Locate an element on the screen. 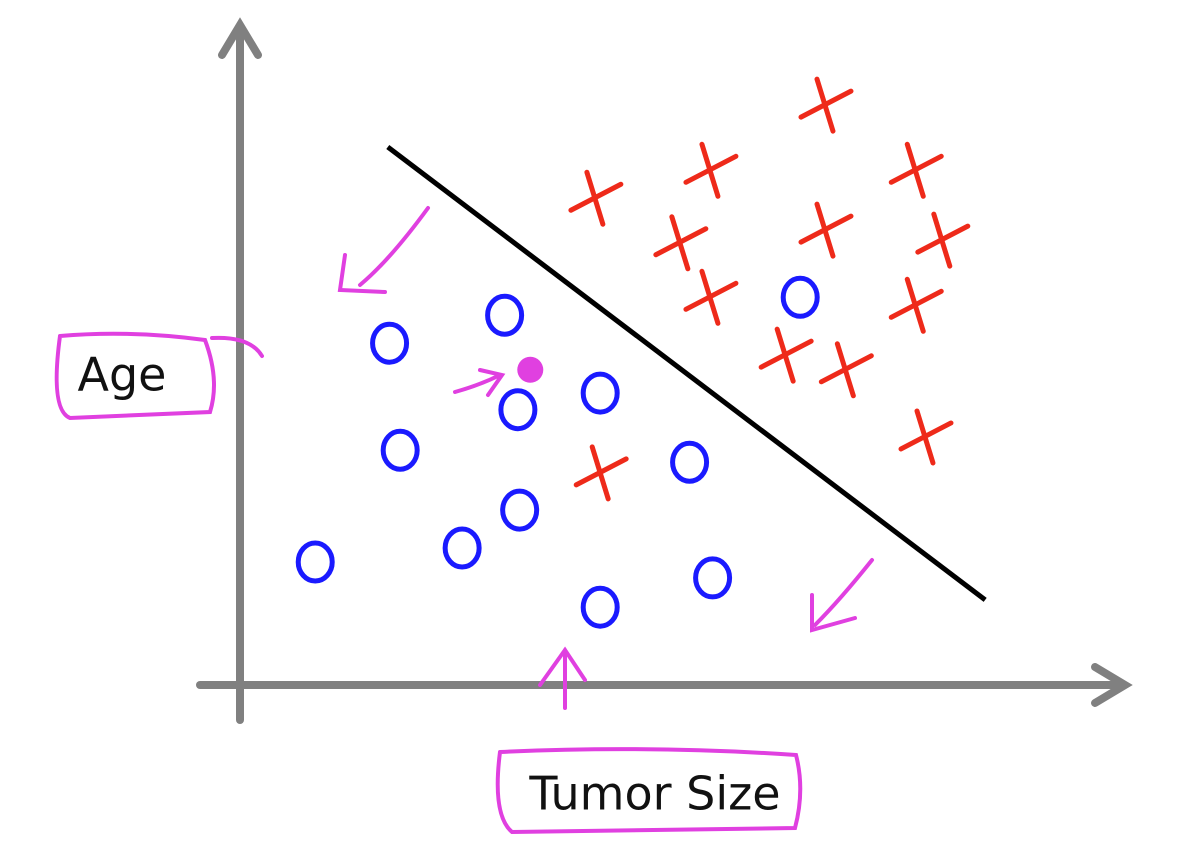 The width and height of the screenshot is (1184, 864). x-axis-label: Tumor Size is located at coordinates (654, 794).